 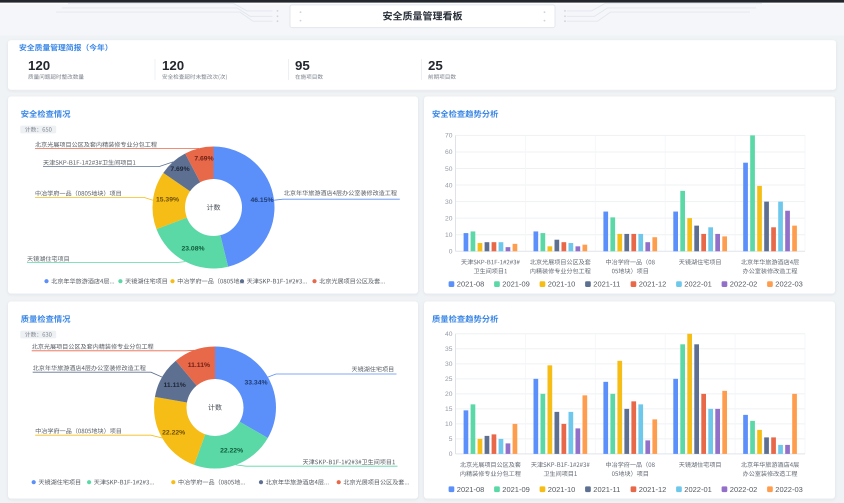 I want to click on svg-text: 95, so click(x=302, y=65).